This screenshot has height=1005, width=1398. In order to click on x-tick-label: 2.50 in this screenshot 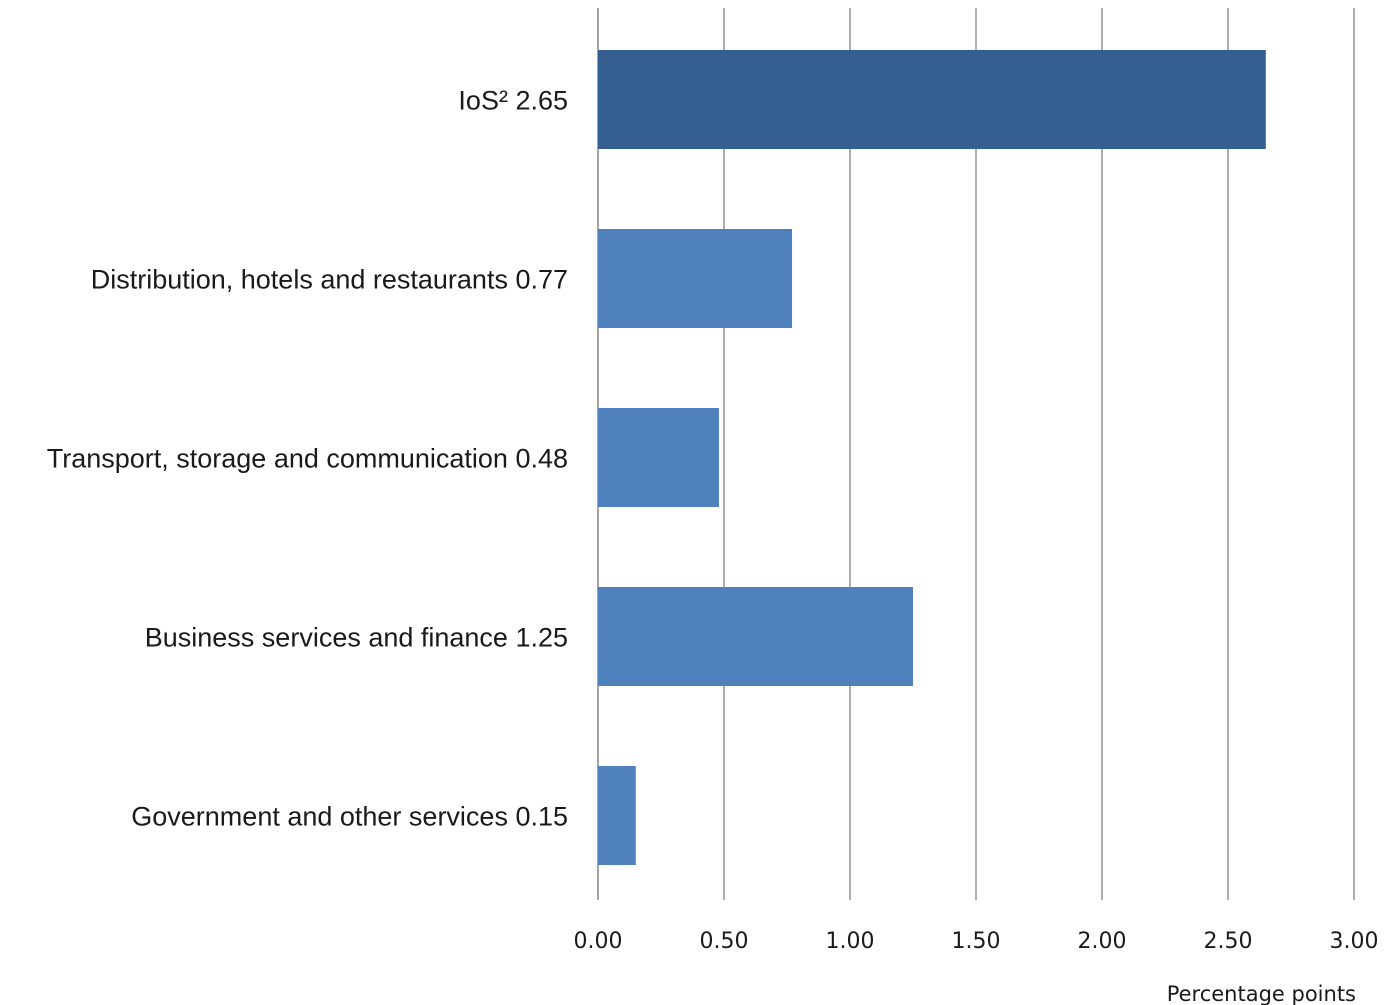, I will do `click(1228, 941)`.